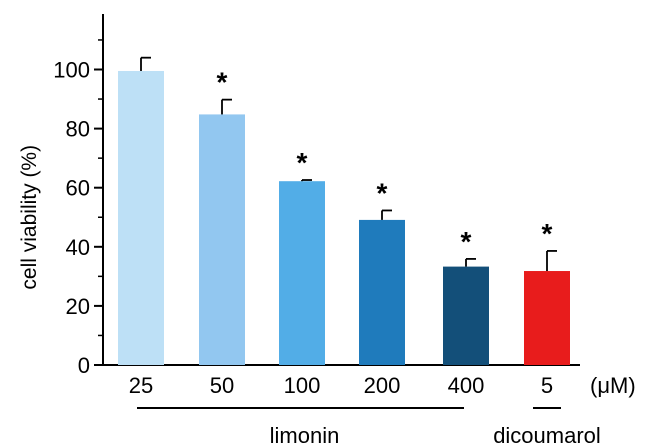 This screenshot has height=448, width=652. Describe the element at coordinates (547, 385) in the screenshot. I see `x-tick-label: 5` at that location.